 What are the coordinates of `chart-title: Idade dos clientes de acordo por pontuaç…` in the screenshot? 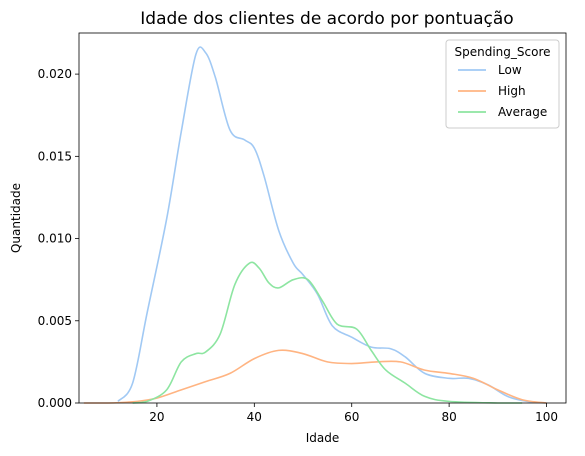 It's located at (326, 19).